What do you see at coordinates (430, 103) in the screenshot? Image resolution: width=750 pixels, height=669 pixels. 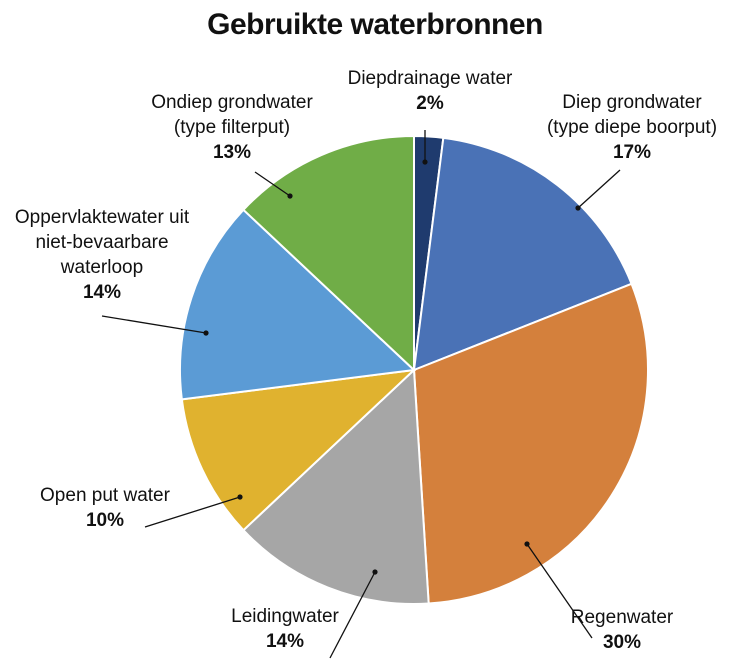 I see `slice-percentage: 2%` at bounding box center [430, 103].